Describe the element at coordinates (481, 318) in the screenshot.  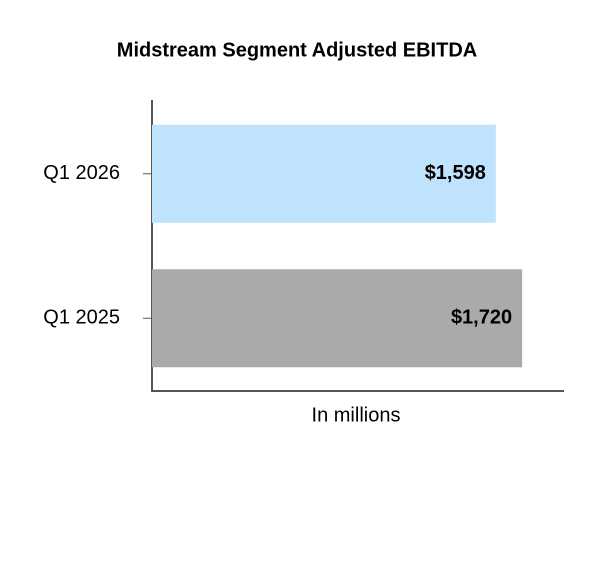
I see `value-label: $1,720` at that location.